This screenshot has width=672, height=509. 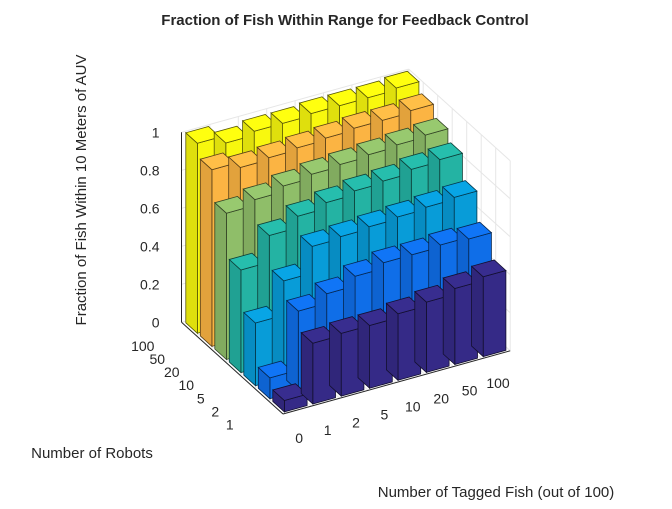 I want to click on z-tick-label: 0, so click(x=156, y=322).